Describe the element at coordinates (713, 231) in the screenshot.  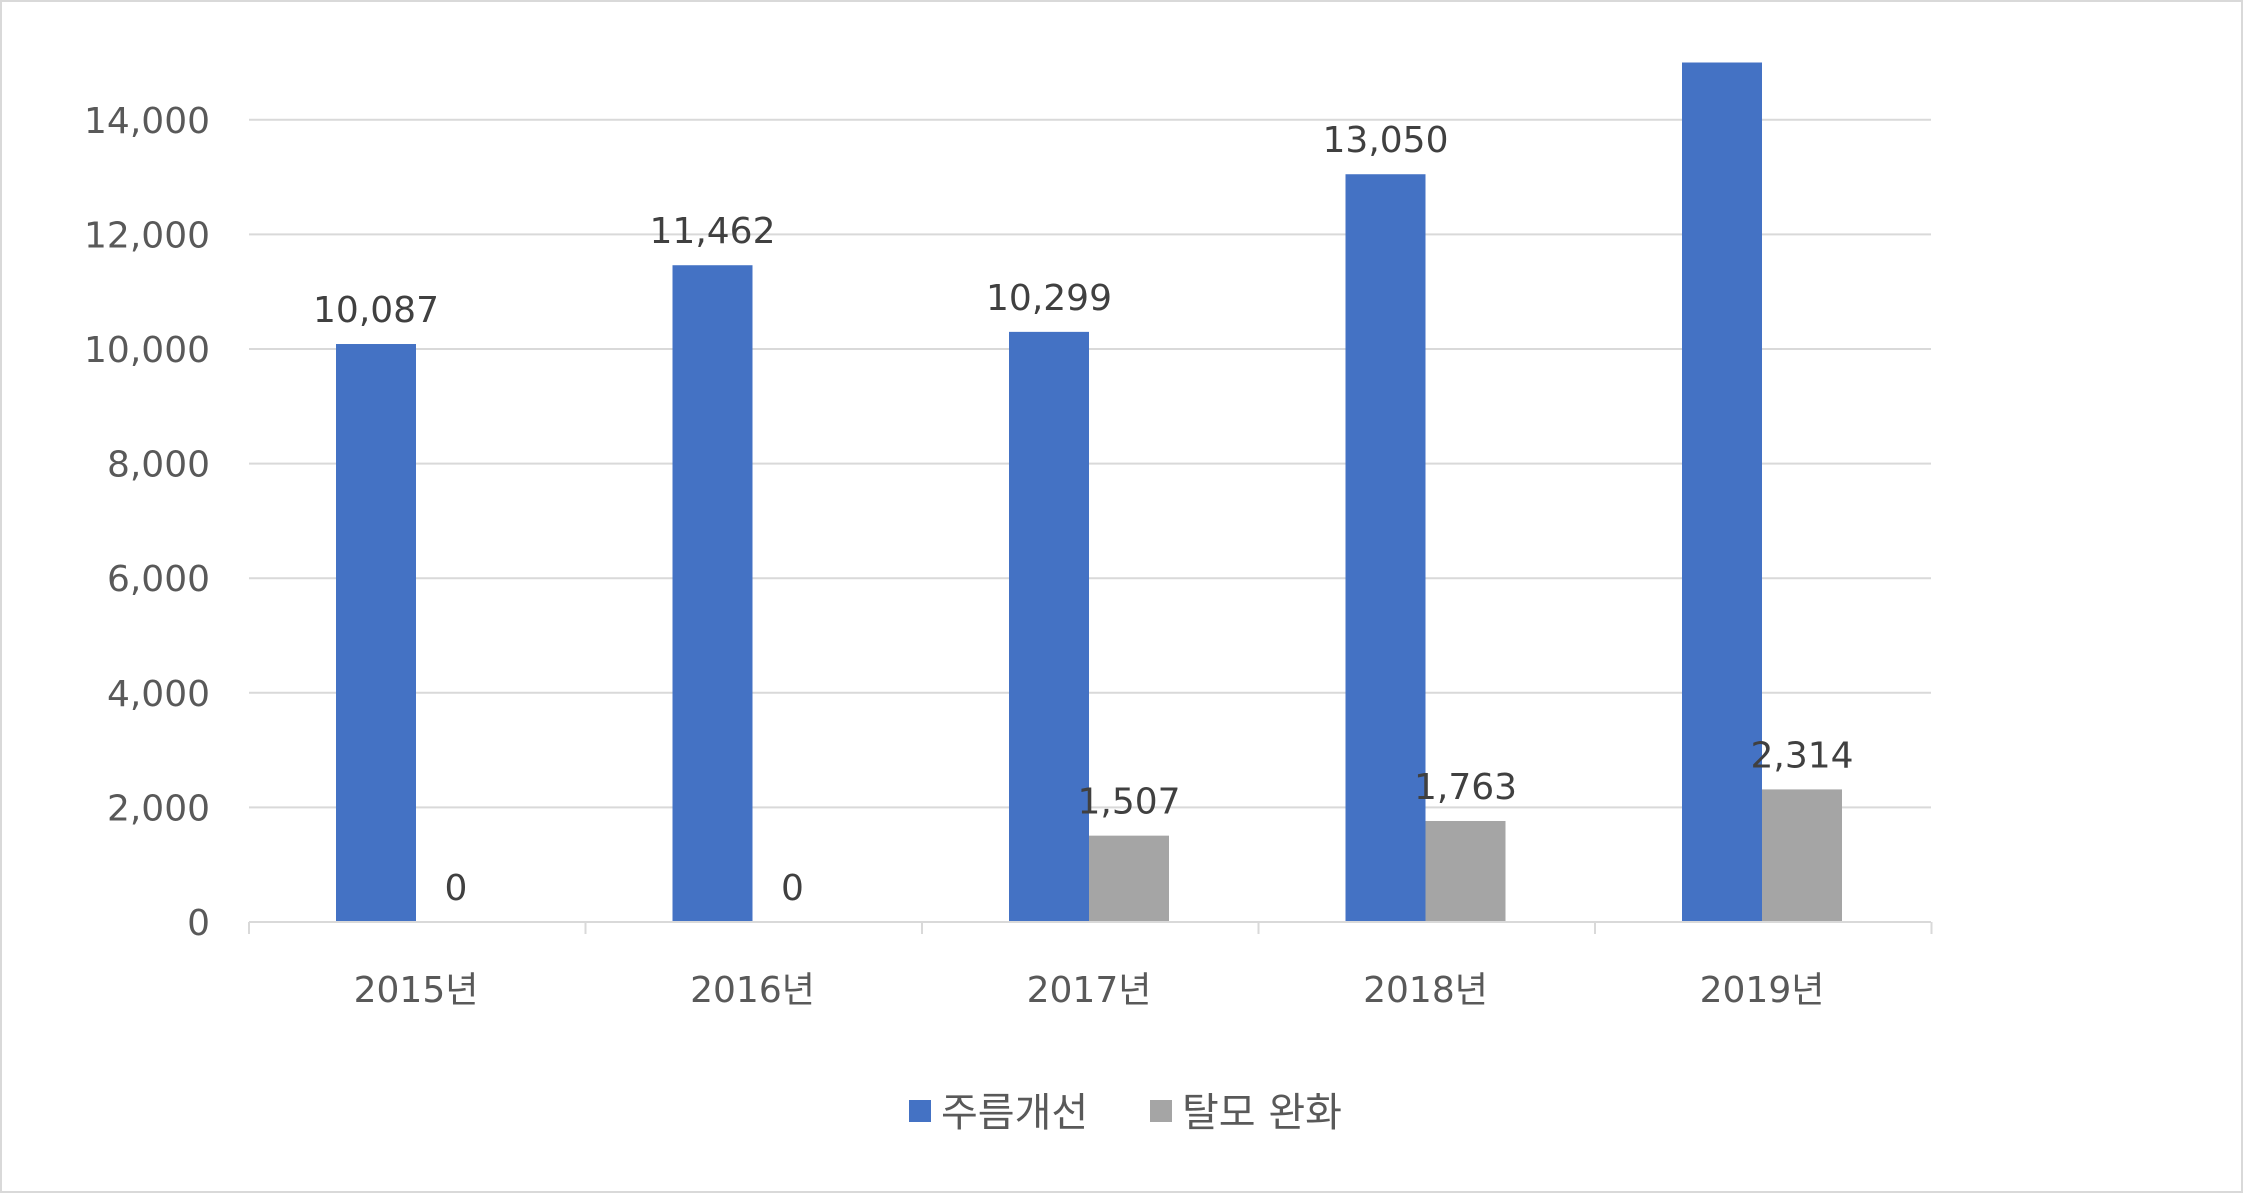
I see `data-label: 11,462` at that location.